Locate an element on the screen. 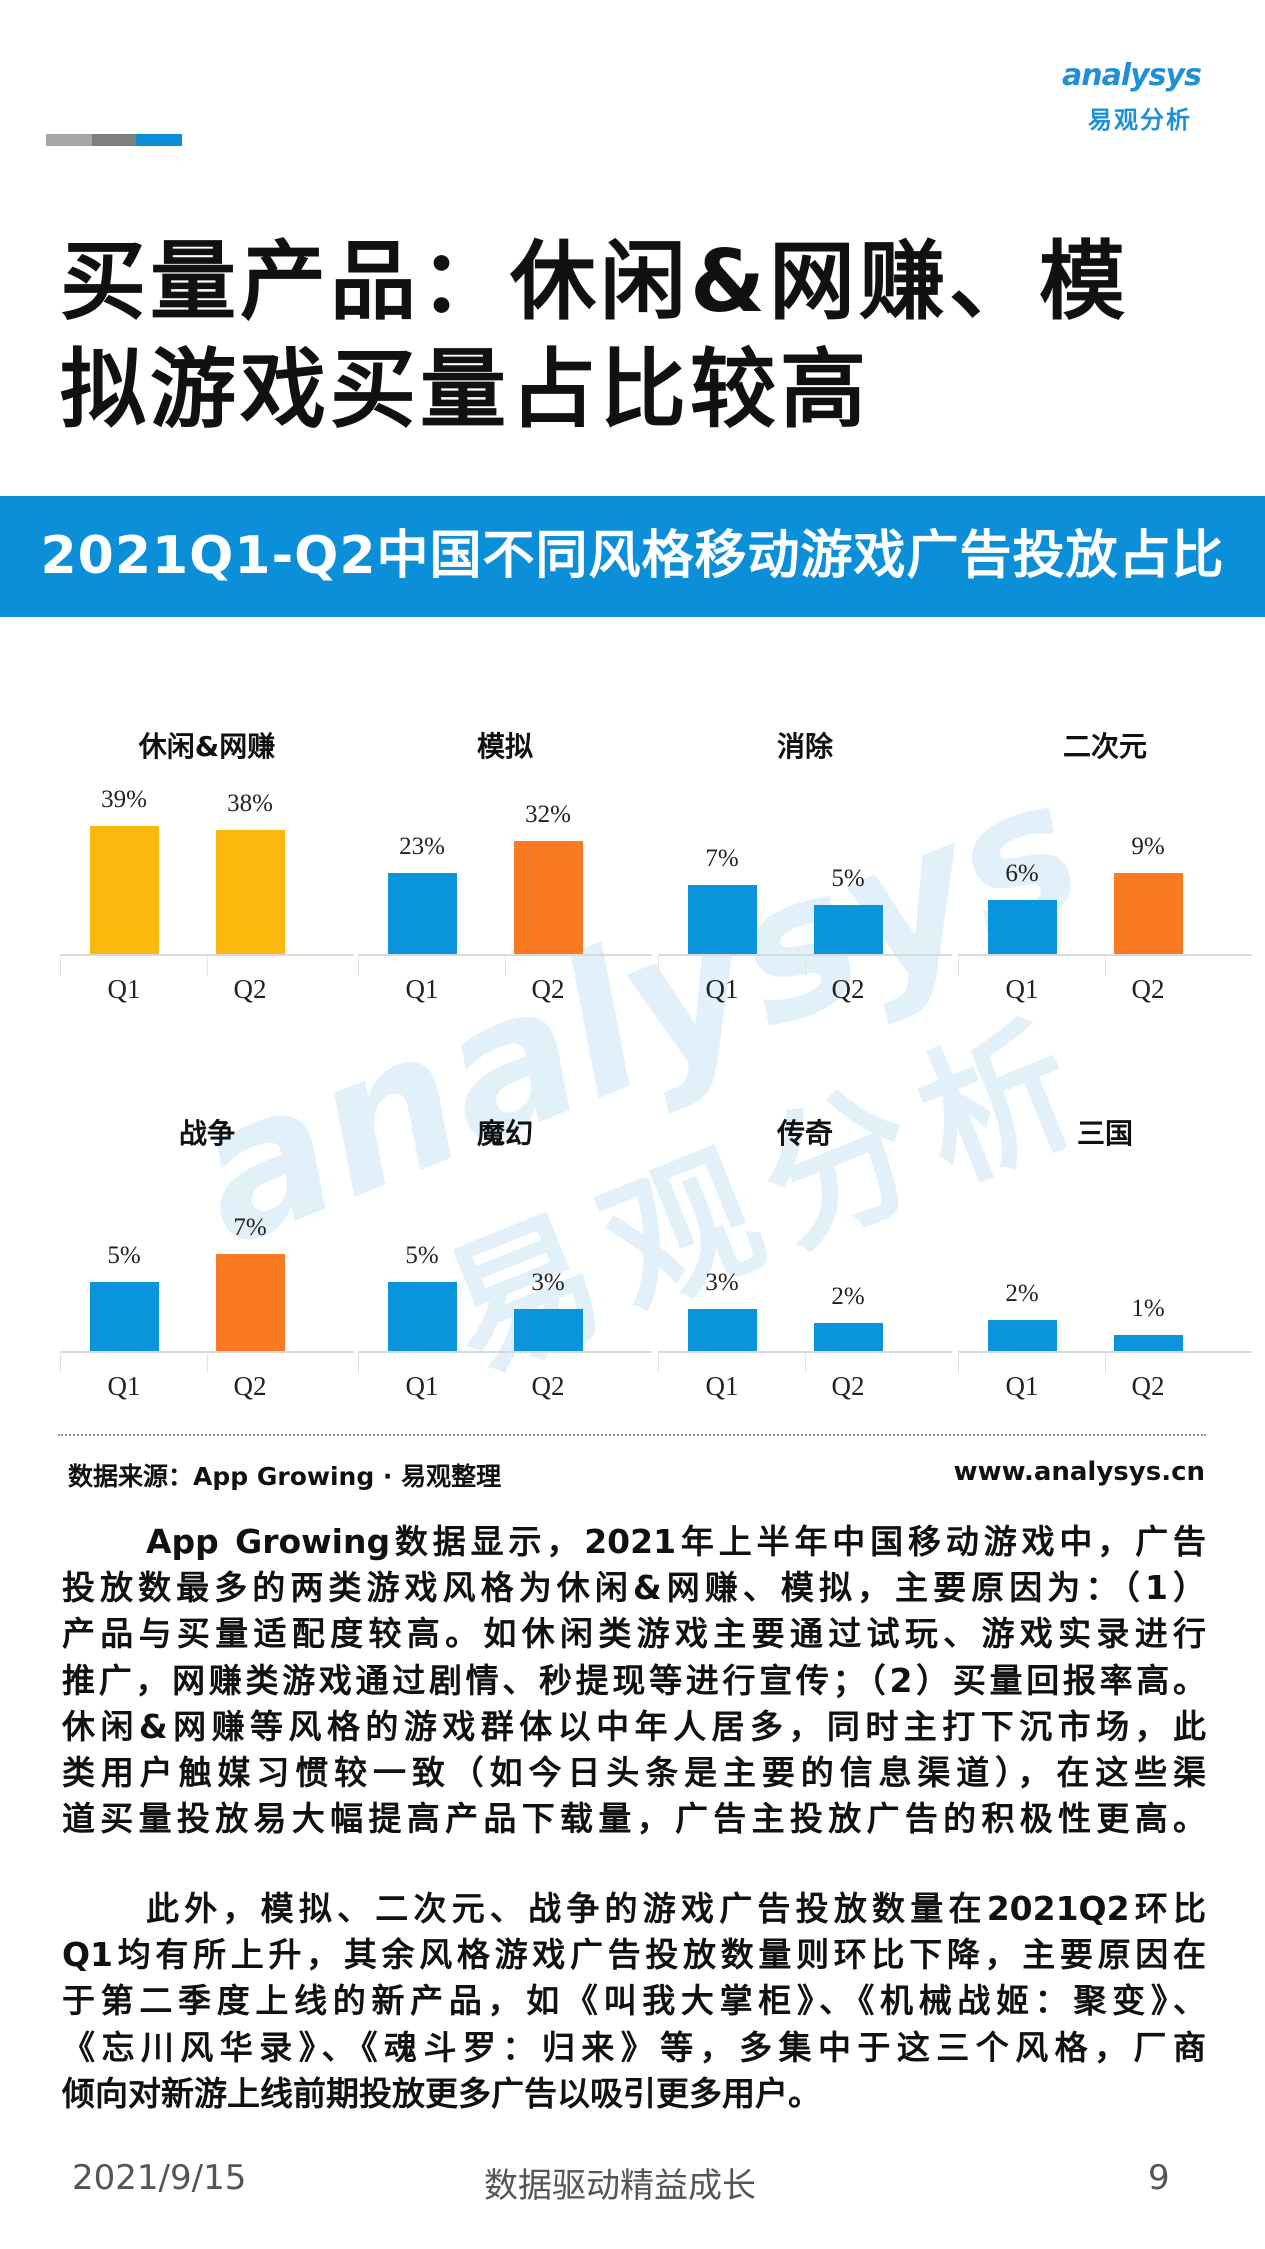 This screenshot has width=1265, height=2249. source-note: 数据来源：App Growing · 易观整理 is located at coordinates (285, 1476).